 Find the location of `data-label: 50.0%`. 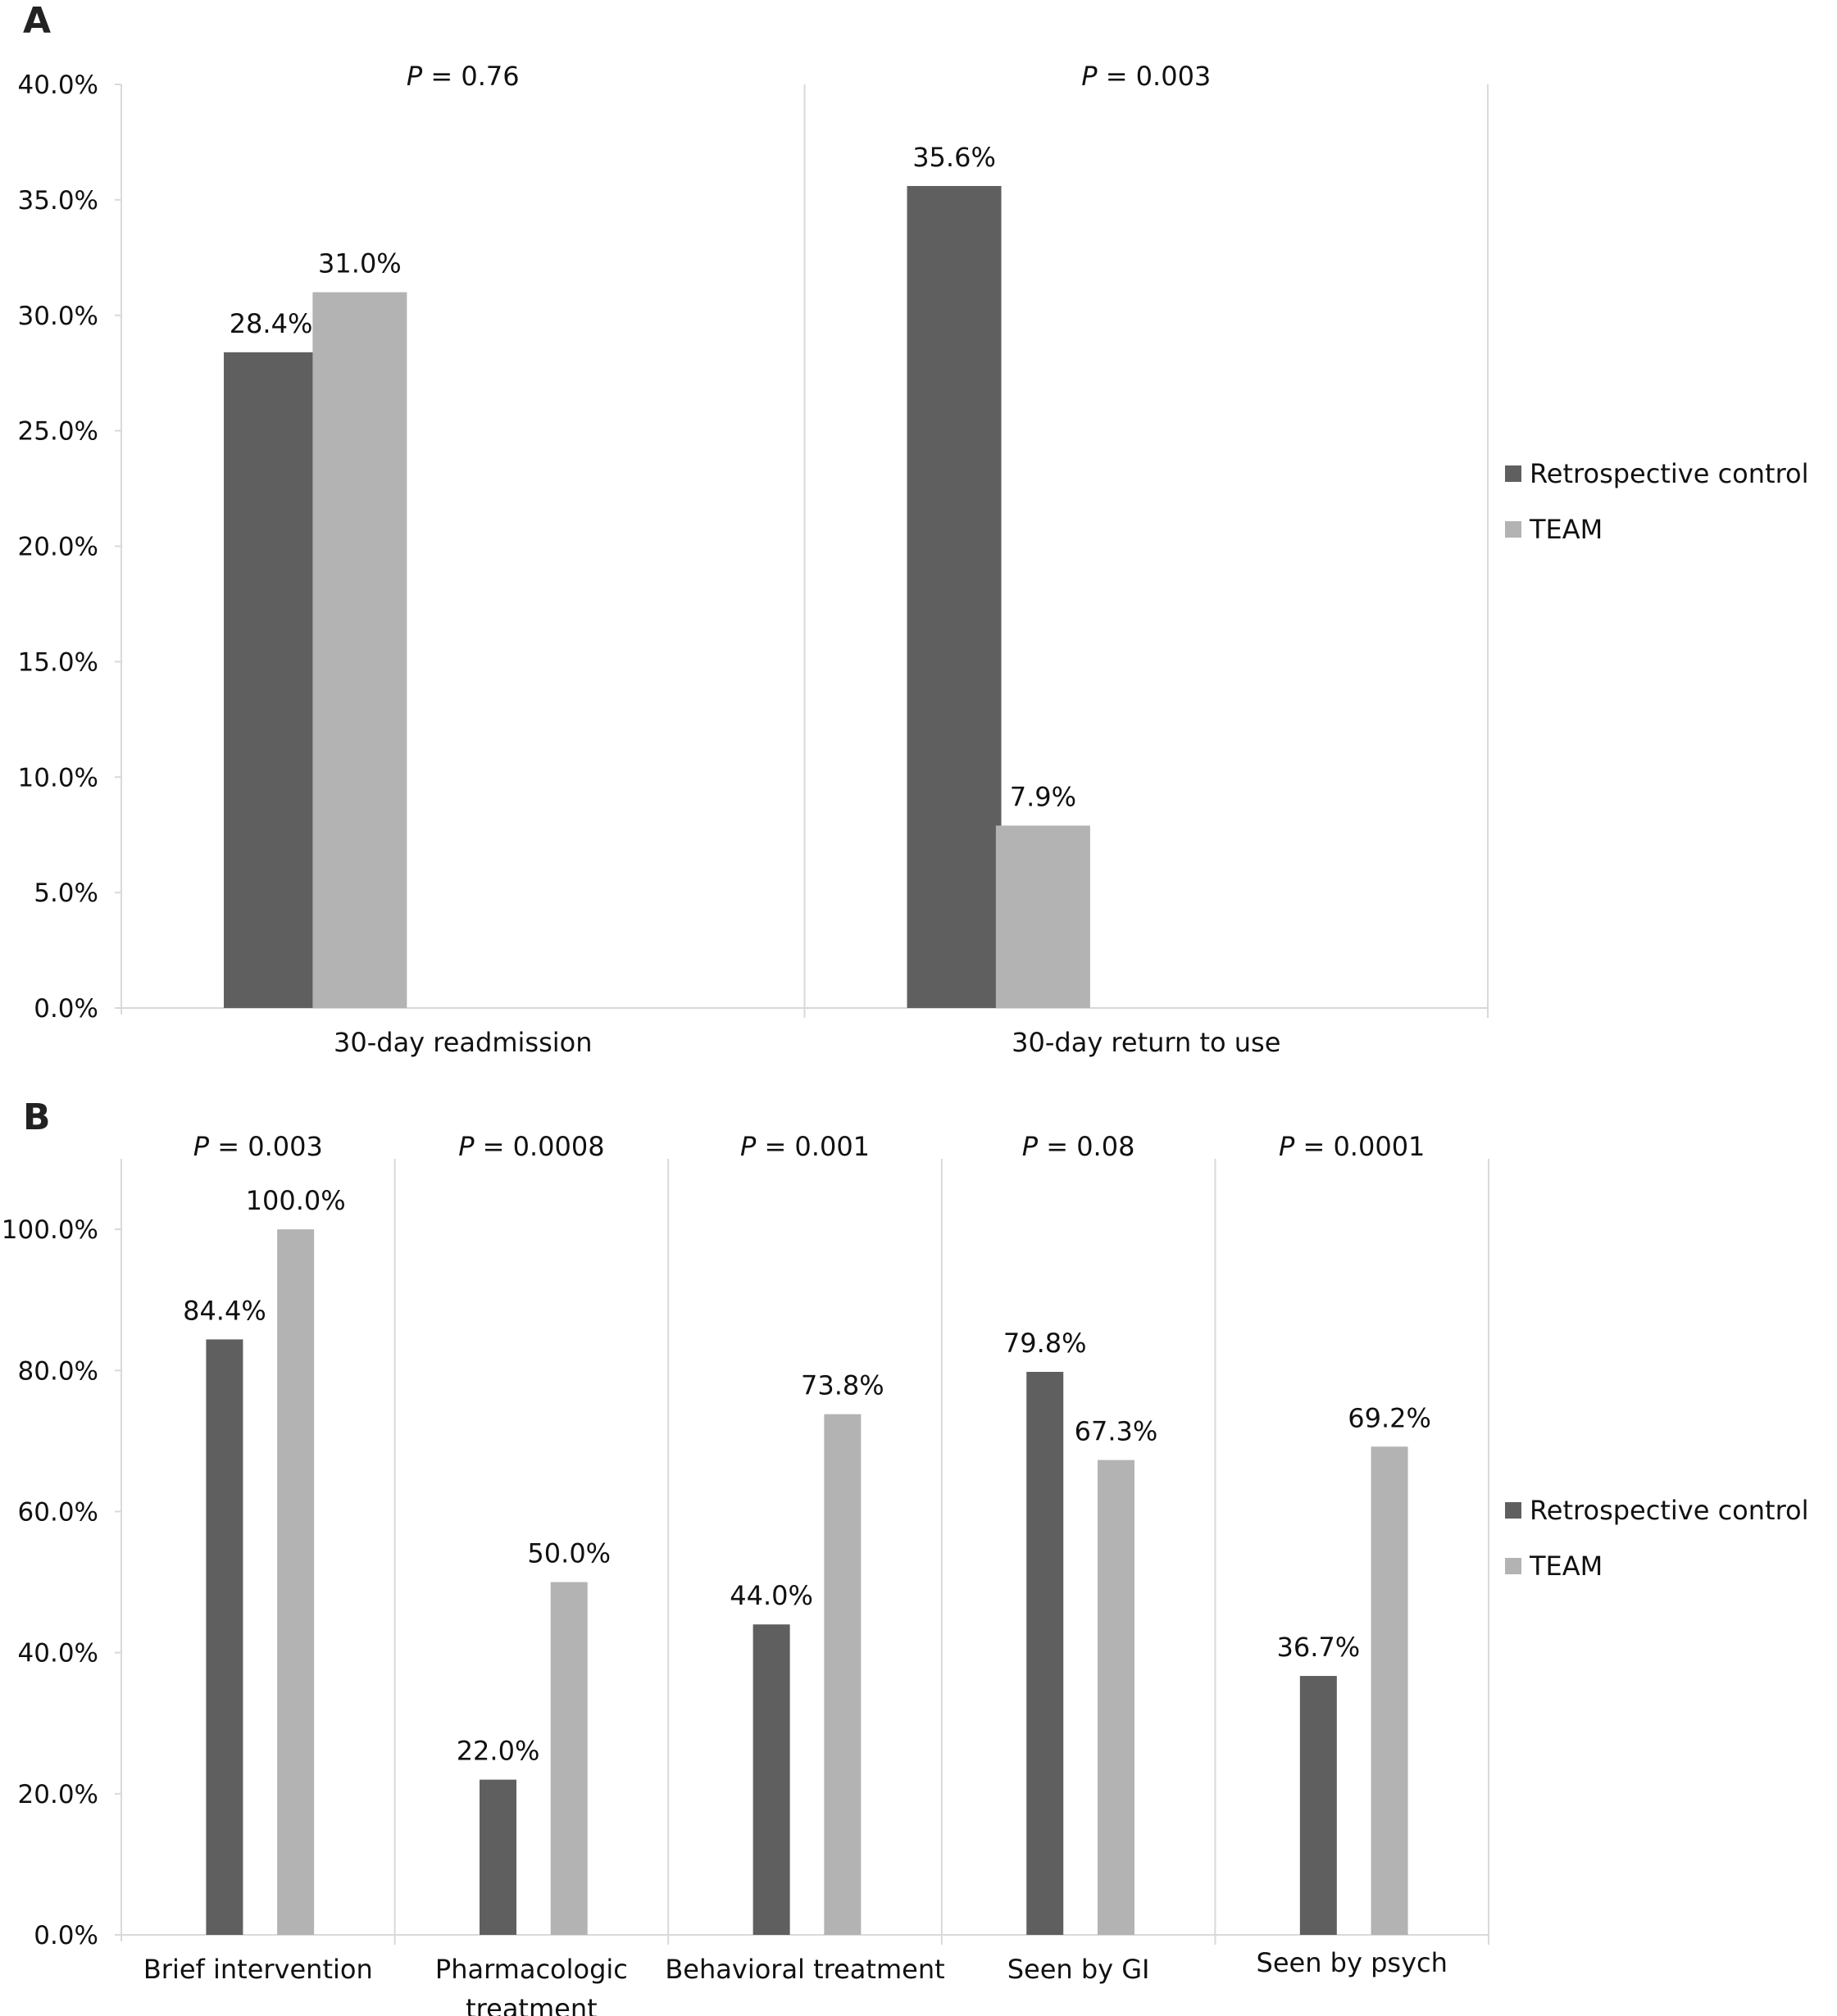

data-label: 50.0% is located at coordinates (569, 1553).